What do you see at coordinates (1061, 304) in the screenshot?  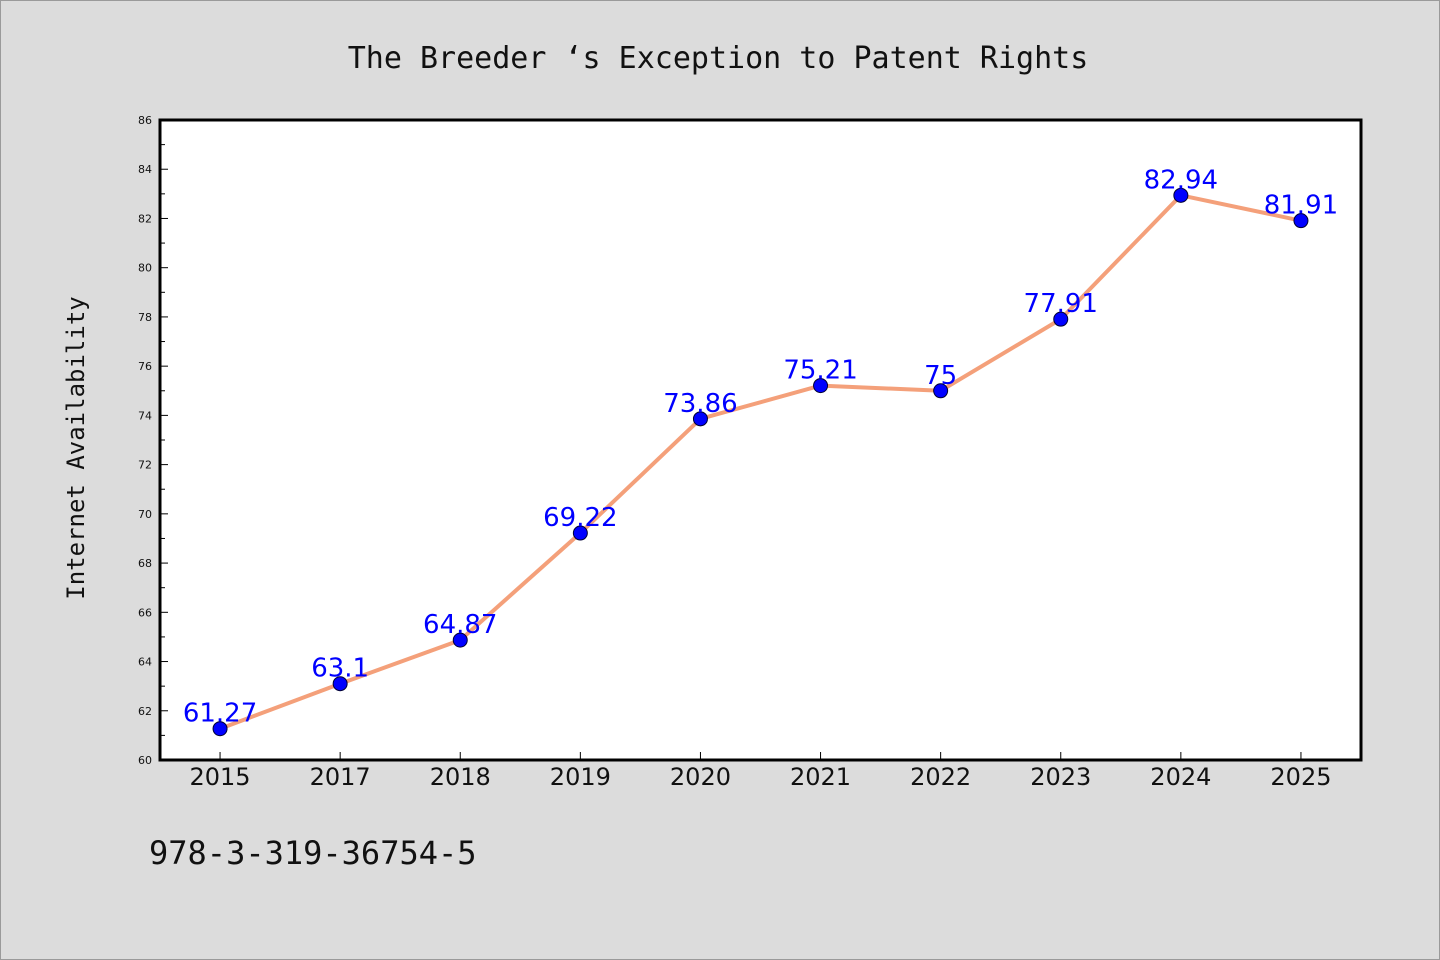 I see `data-label: 77.91` at bounding box center [1061, 304].